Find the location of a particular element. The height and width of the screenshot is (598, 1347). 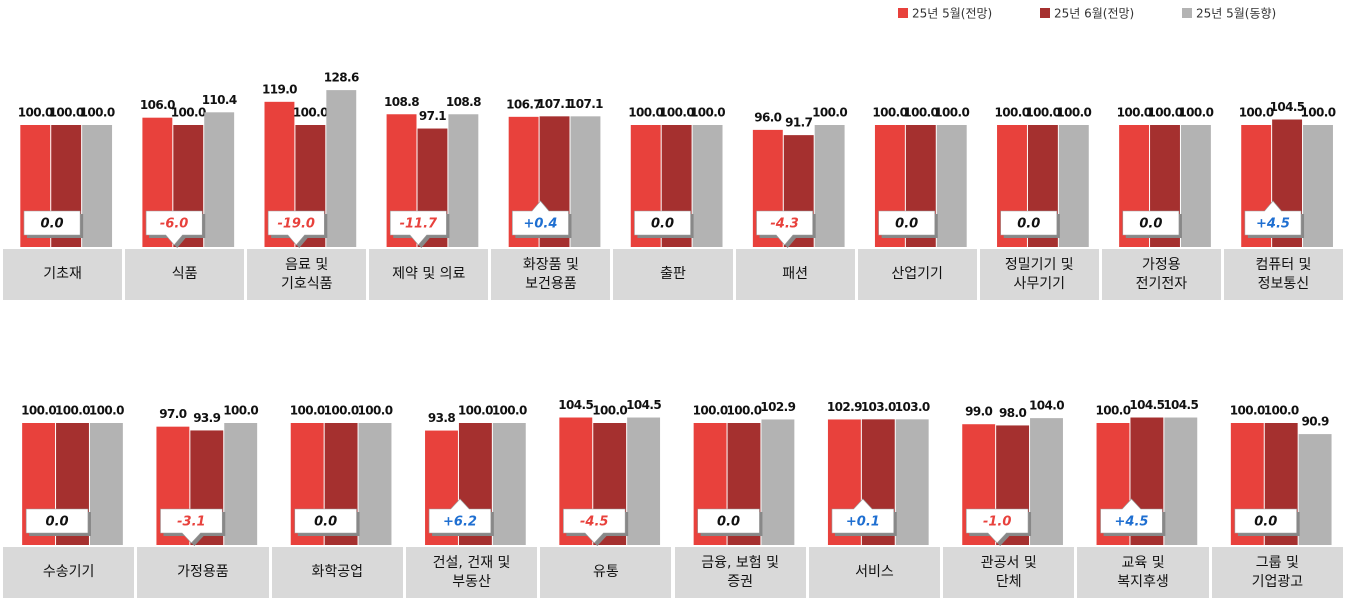

legend-label: 25년 5월(동향) is located at coordinates (1236, 14).